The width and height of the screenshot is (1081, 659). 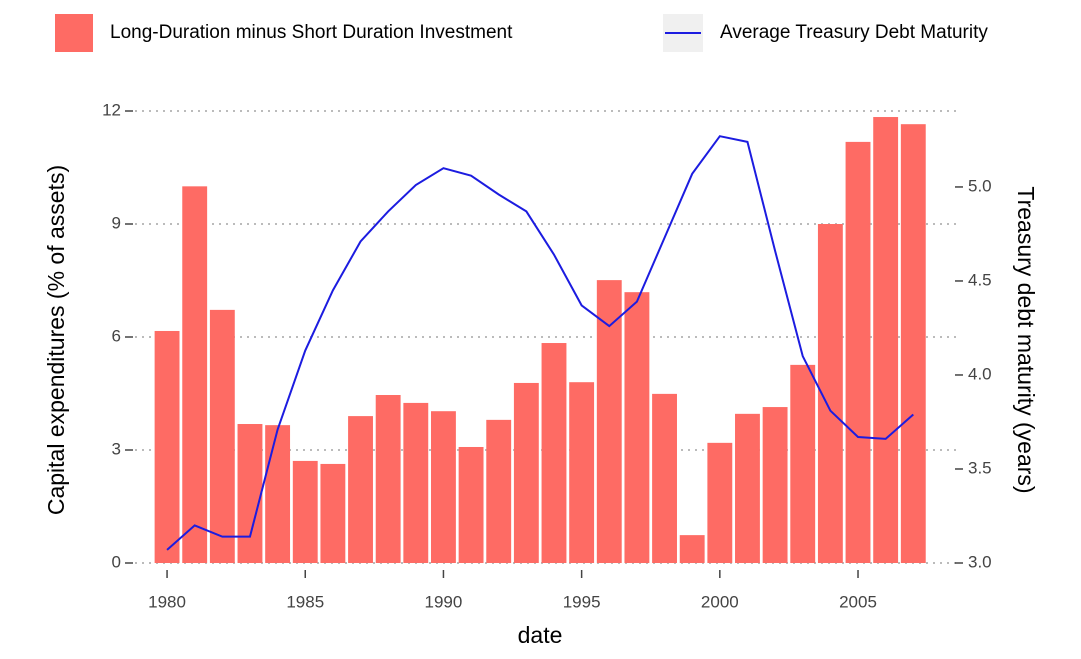 I want to click on x-tick-label: 2005, so click(x=858, y=601).